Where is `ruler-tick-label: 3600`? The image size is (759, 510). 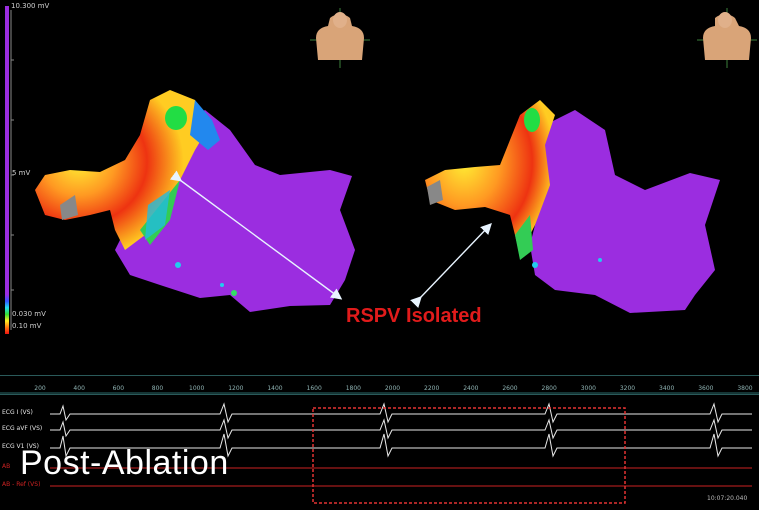
ruler-tick-label: 3600 is located at coordinates (706, 388).